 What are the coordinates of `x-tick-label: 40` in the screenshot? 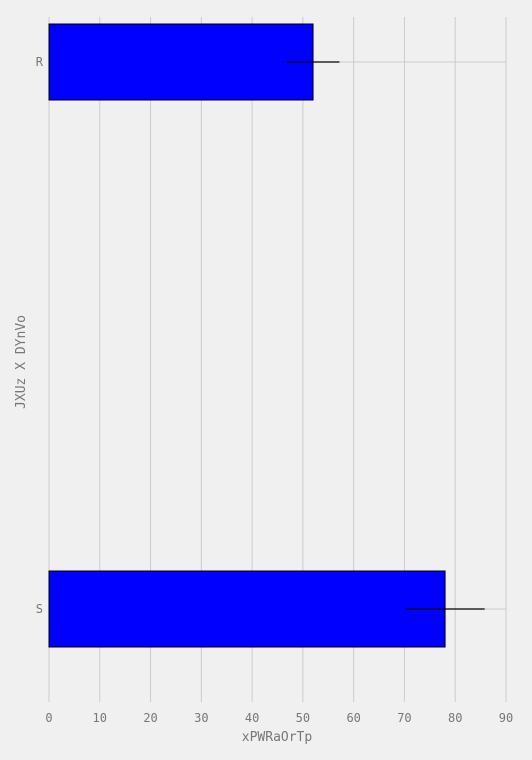 It's located at (252, 718).